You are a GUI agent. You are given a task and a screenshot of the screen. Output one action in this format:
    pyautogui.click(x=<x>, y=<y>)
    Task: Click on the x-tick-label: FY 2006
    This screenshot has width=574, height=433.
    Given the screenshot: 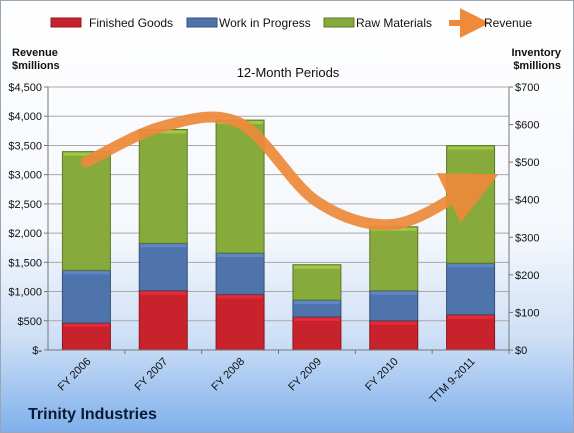 What is the action you would take?
    pyautogui.click(x=75, y=375)
    